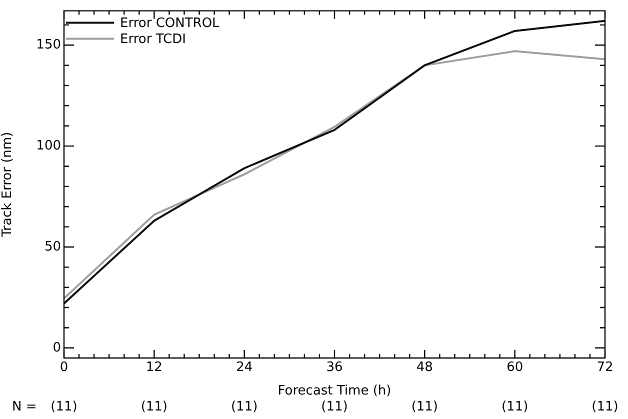 This screenshot has width=628, height=419. I want to click on y-tick-label: 100, so click(48, 146).